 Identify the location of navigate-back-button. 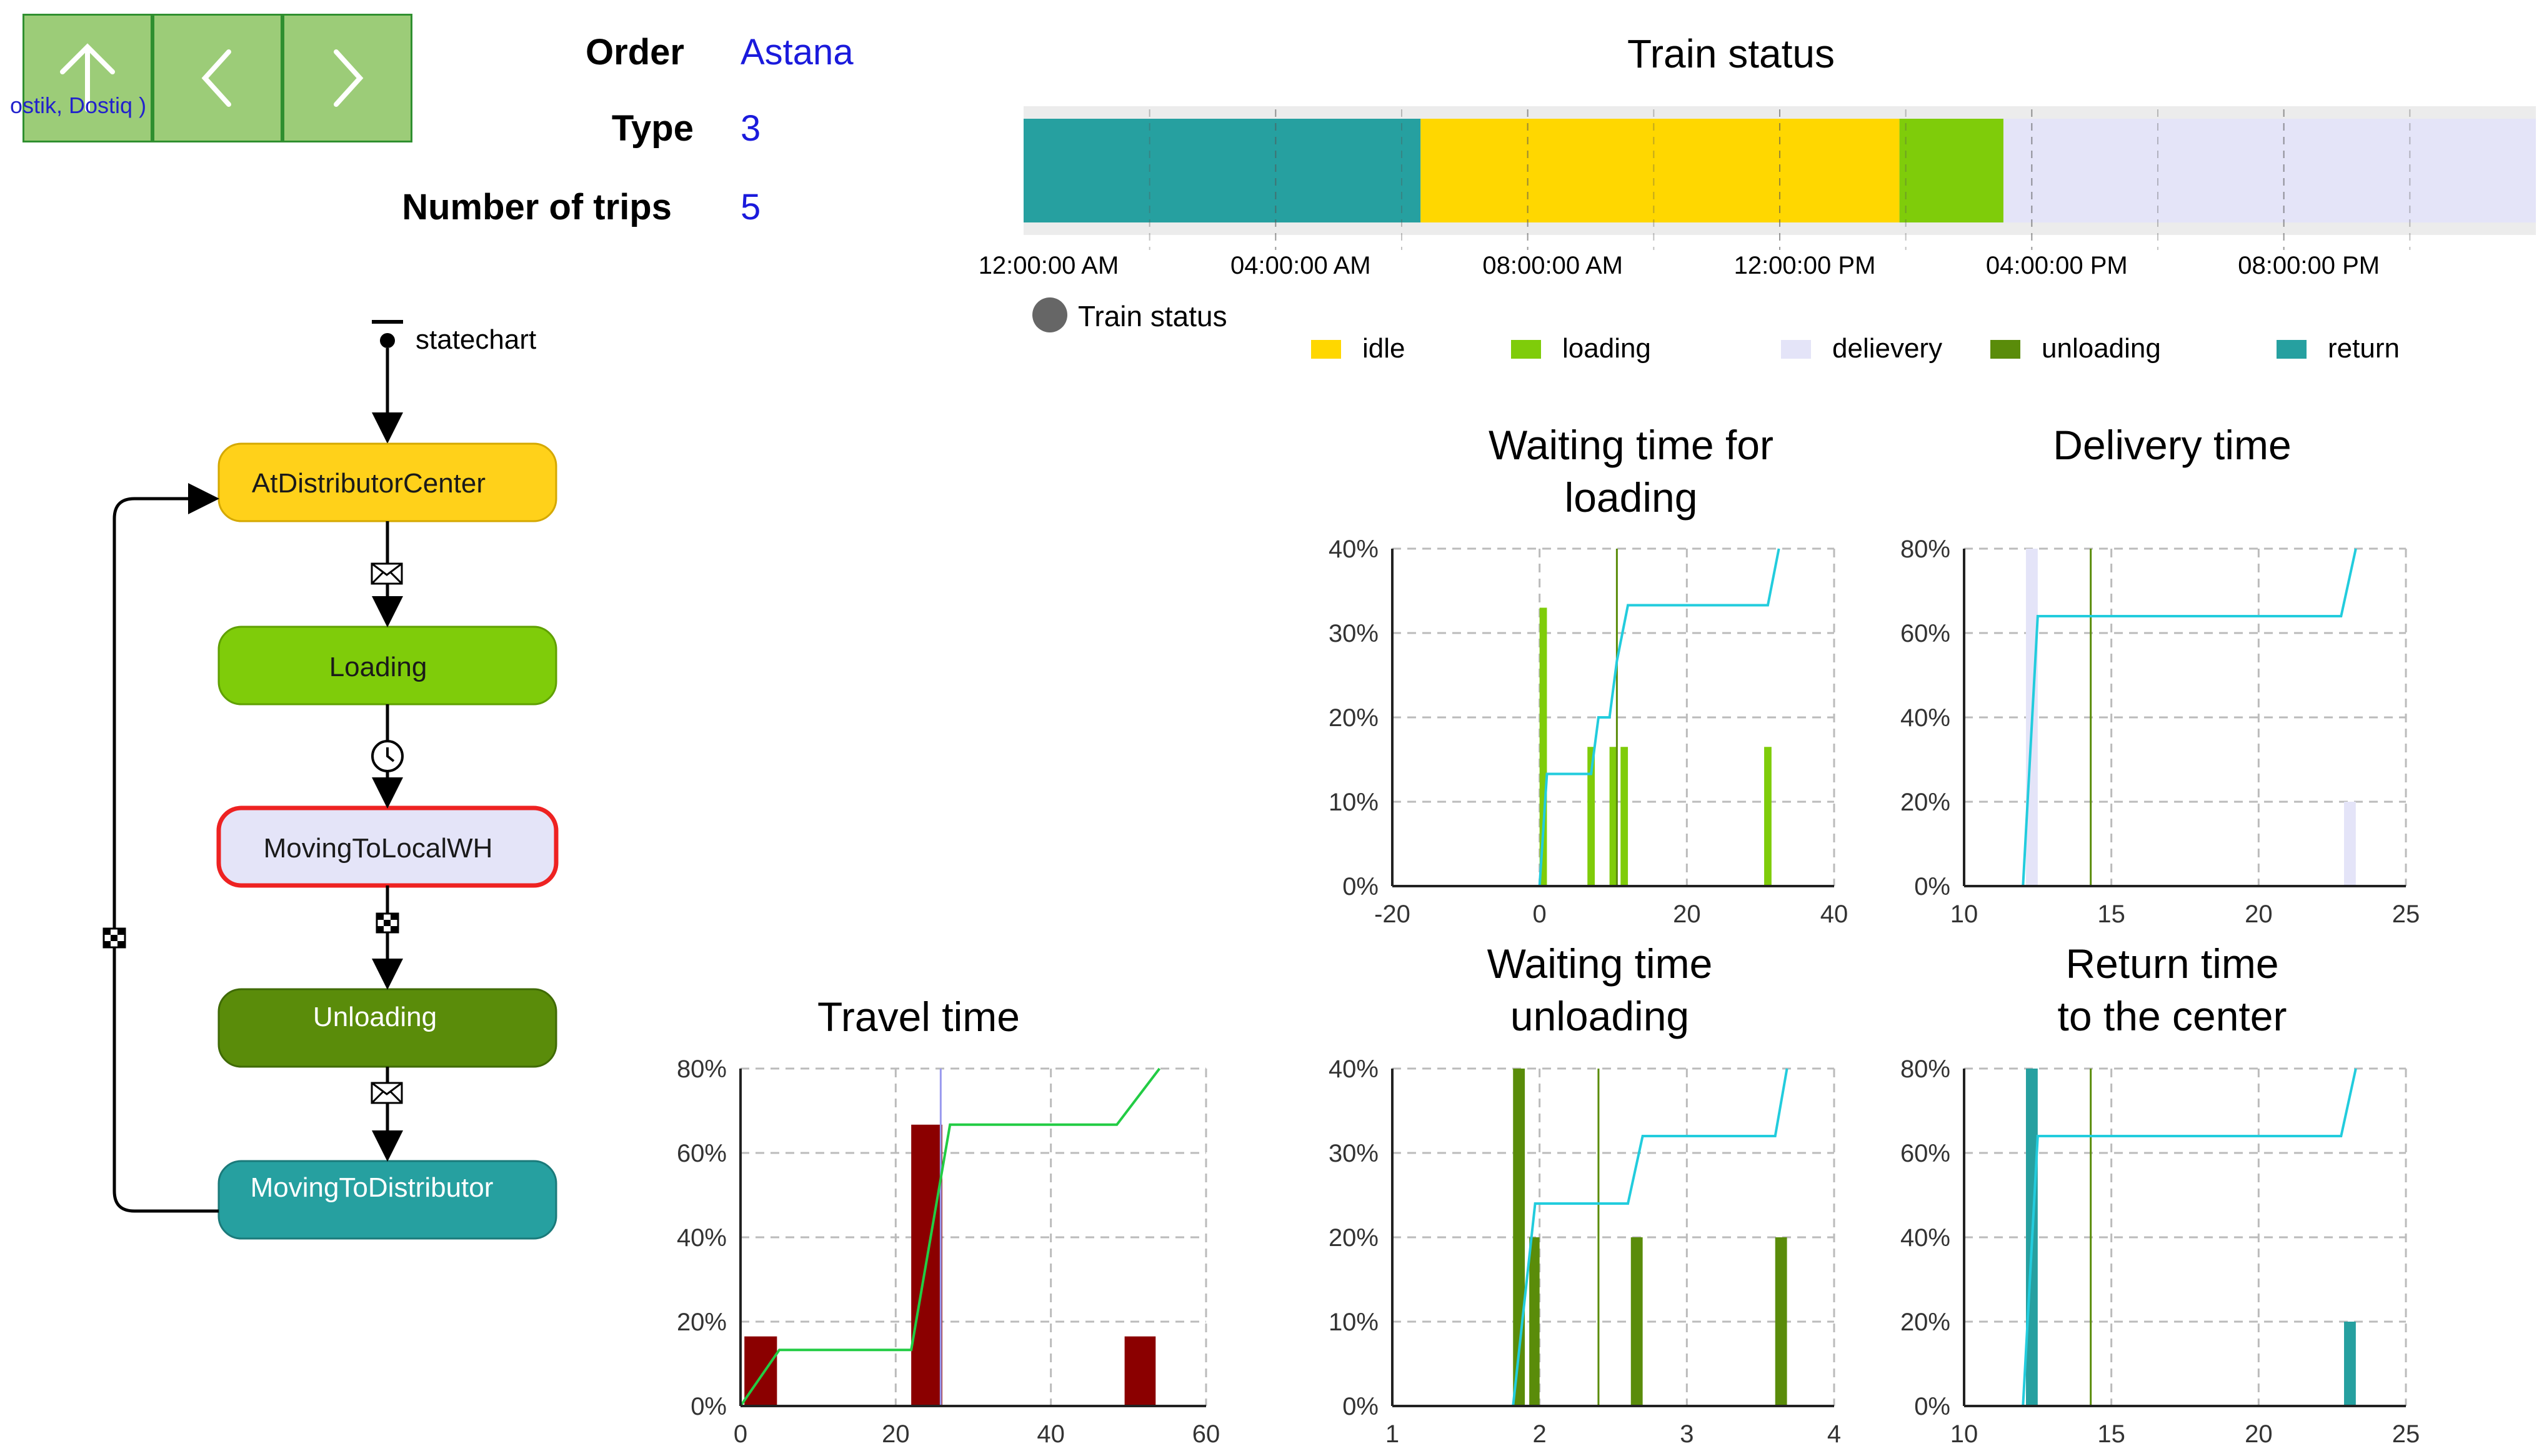
(217, 78).